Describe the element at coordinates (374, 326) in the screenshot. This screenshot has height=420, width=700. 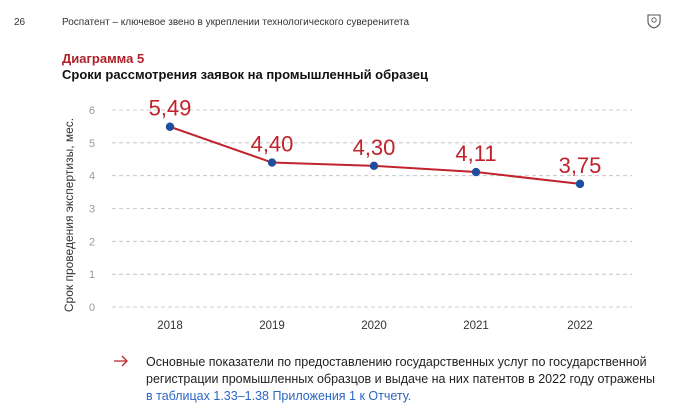
I see `x-tick-label: 2020` at that location.